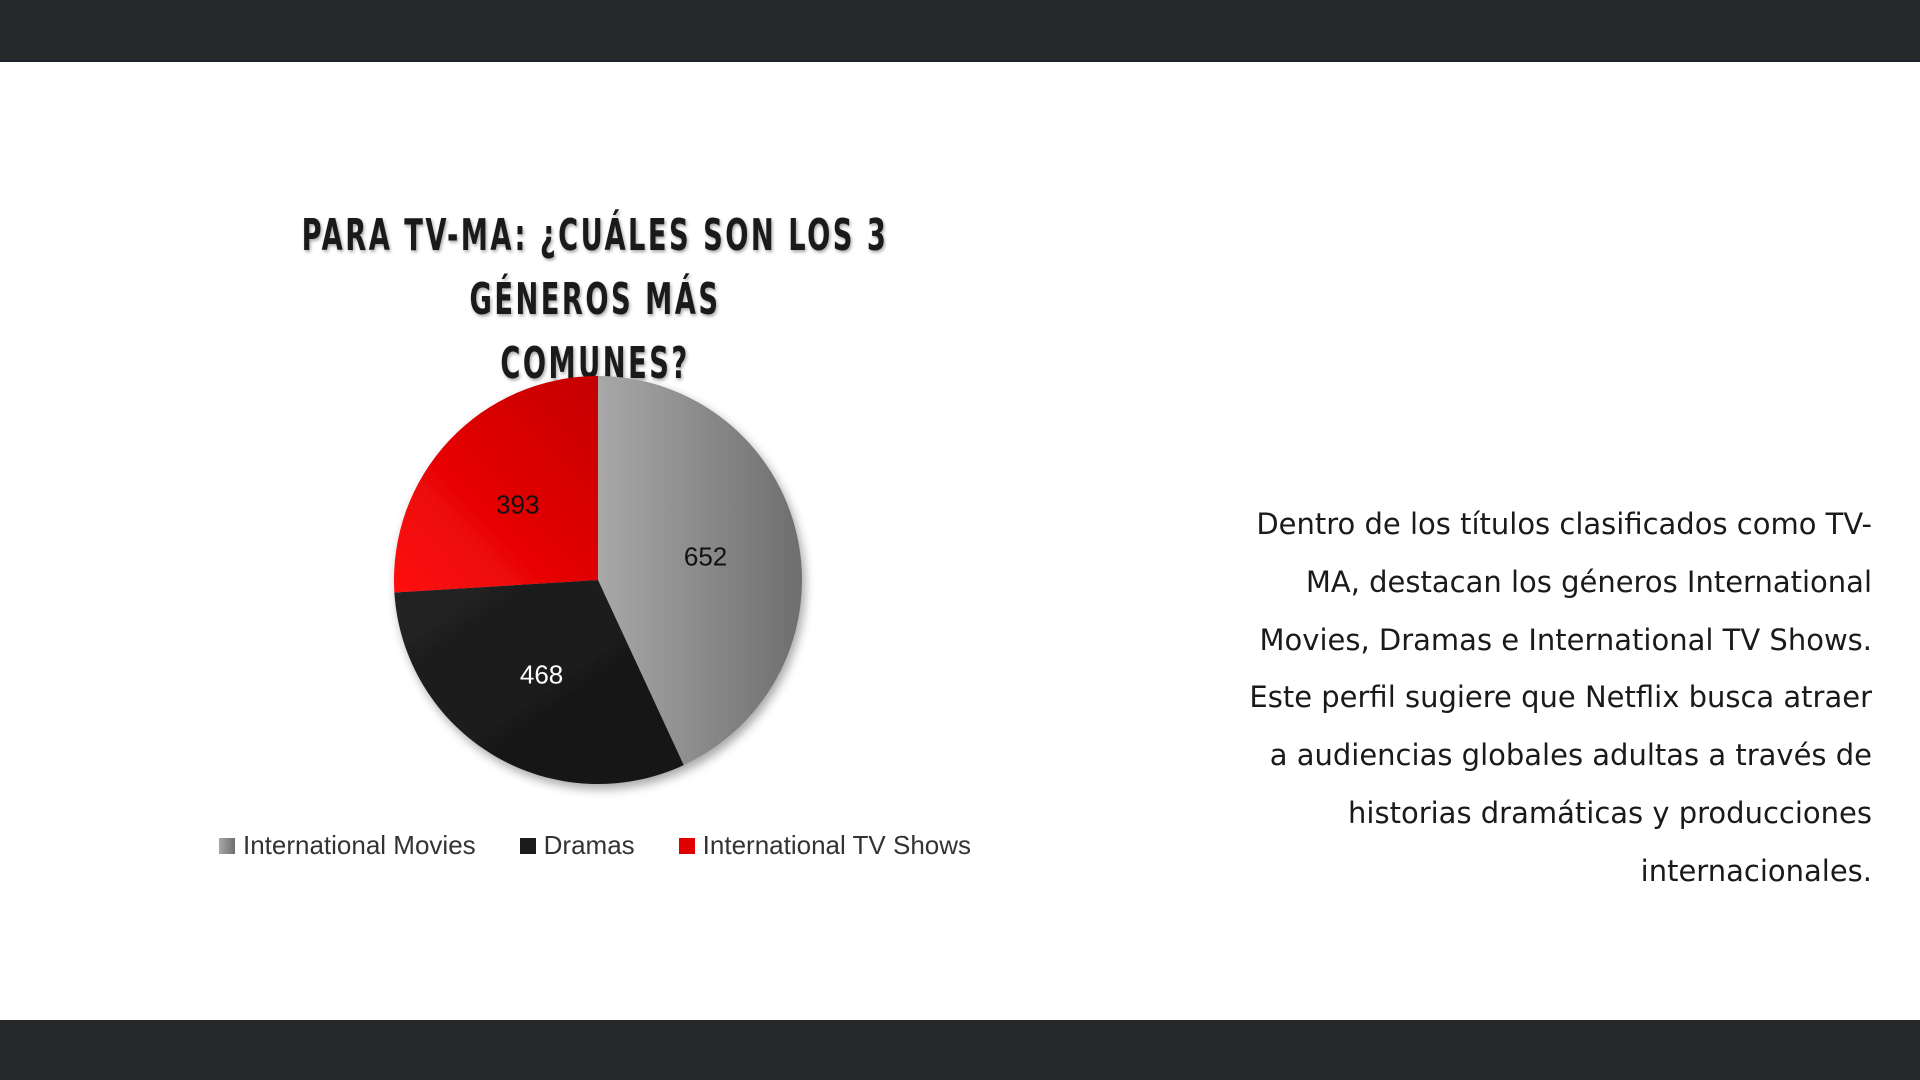 The width and height of the screenshot is (1920, 1080). Describe the element at coordinates (837, 845) in the screenshot. I see `legend-label-international-tv-shows: International TV Shows` at that location.